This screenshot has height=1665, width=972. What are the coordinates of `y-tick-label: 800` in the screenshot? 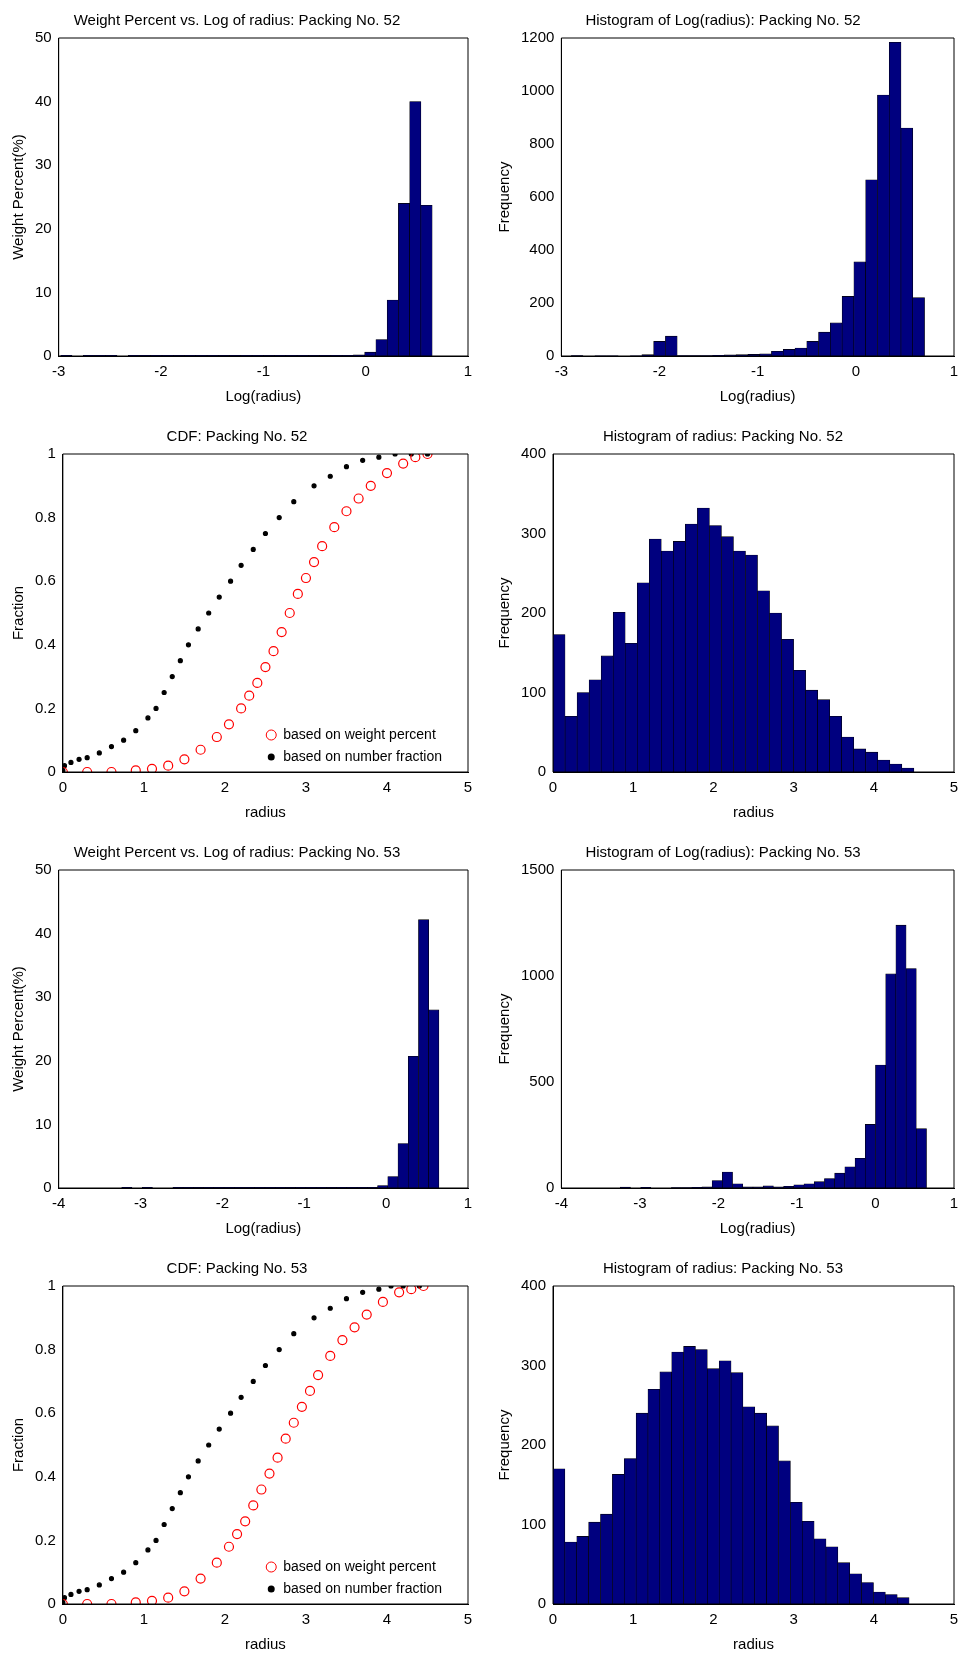 It's located at (542, 143).